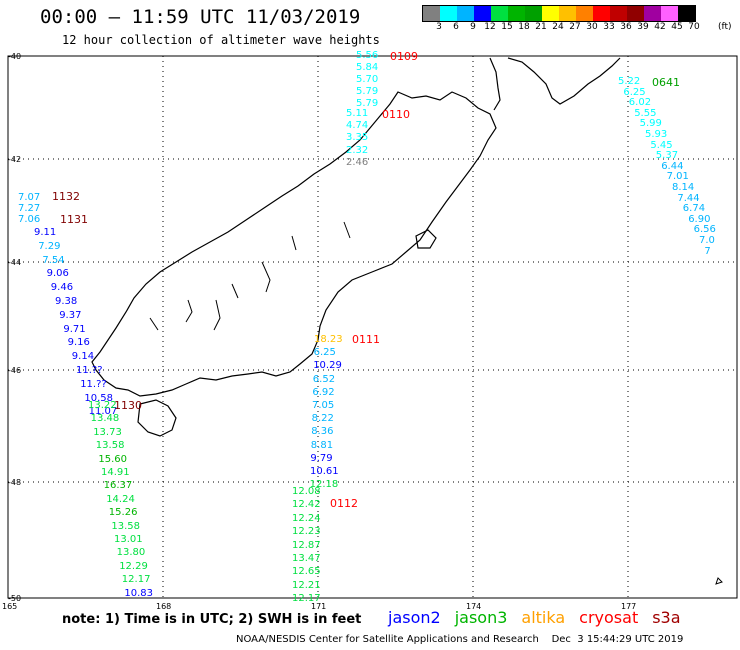 The image size is (740, 650). I want to click on wave-height-value: 10.29, so click(327, 366).